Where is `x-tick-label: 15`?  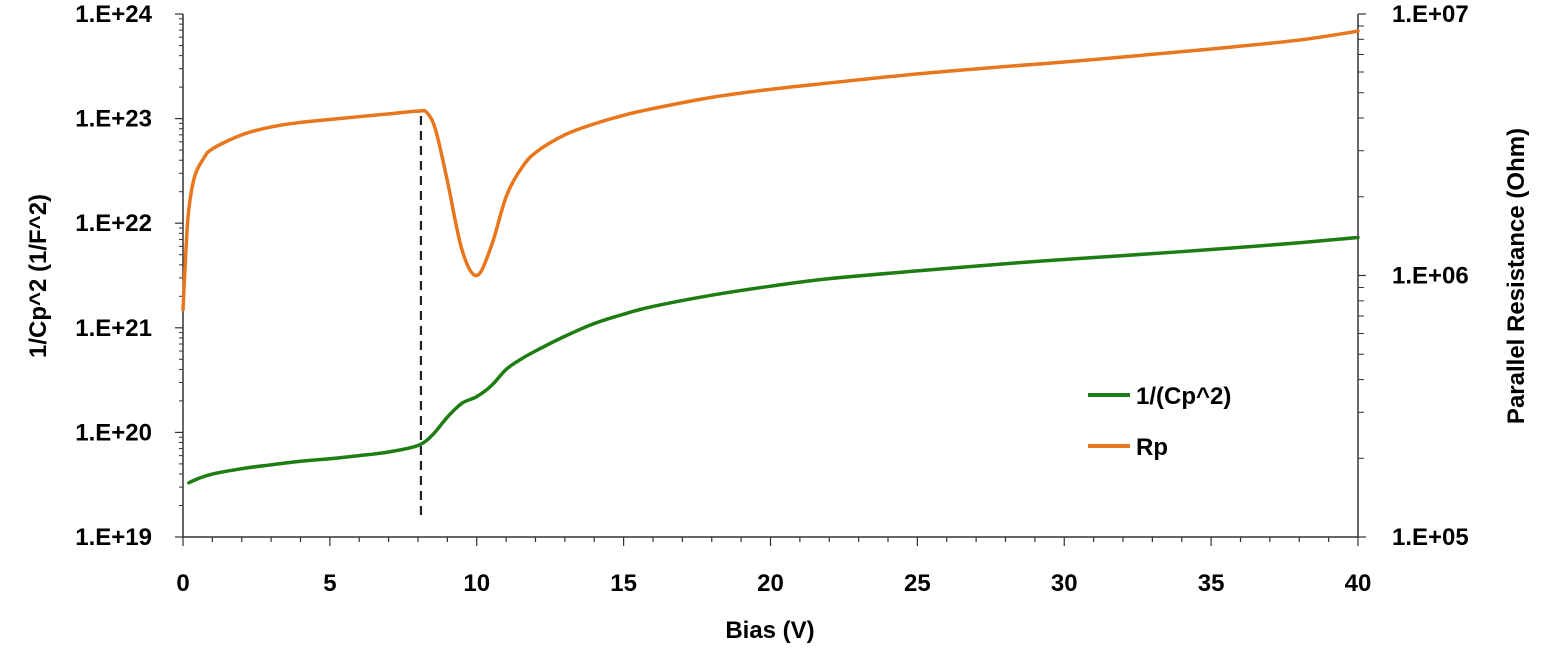
x-tick-label: 15 is located at coordinates (623, 583).